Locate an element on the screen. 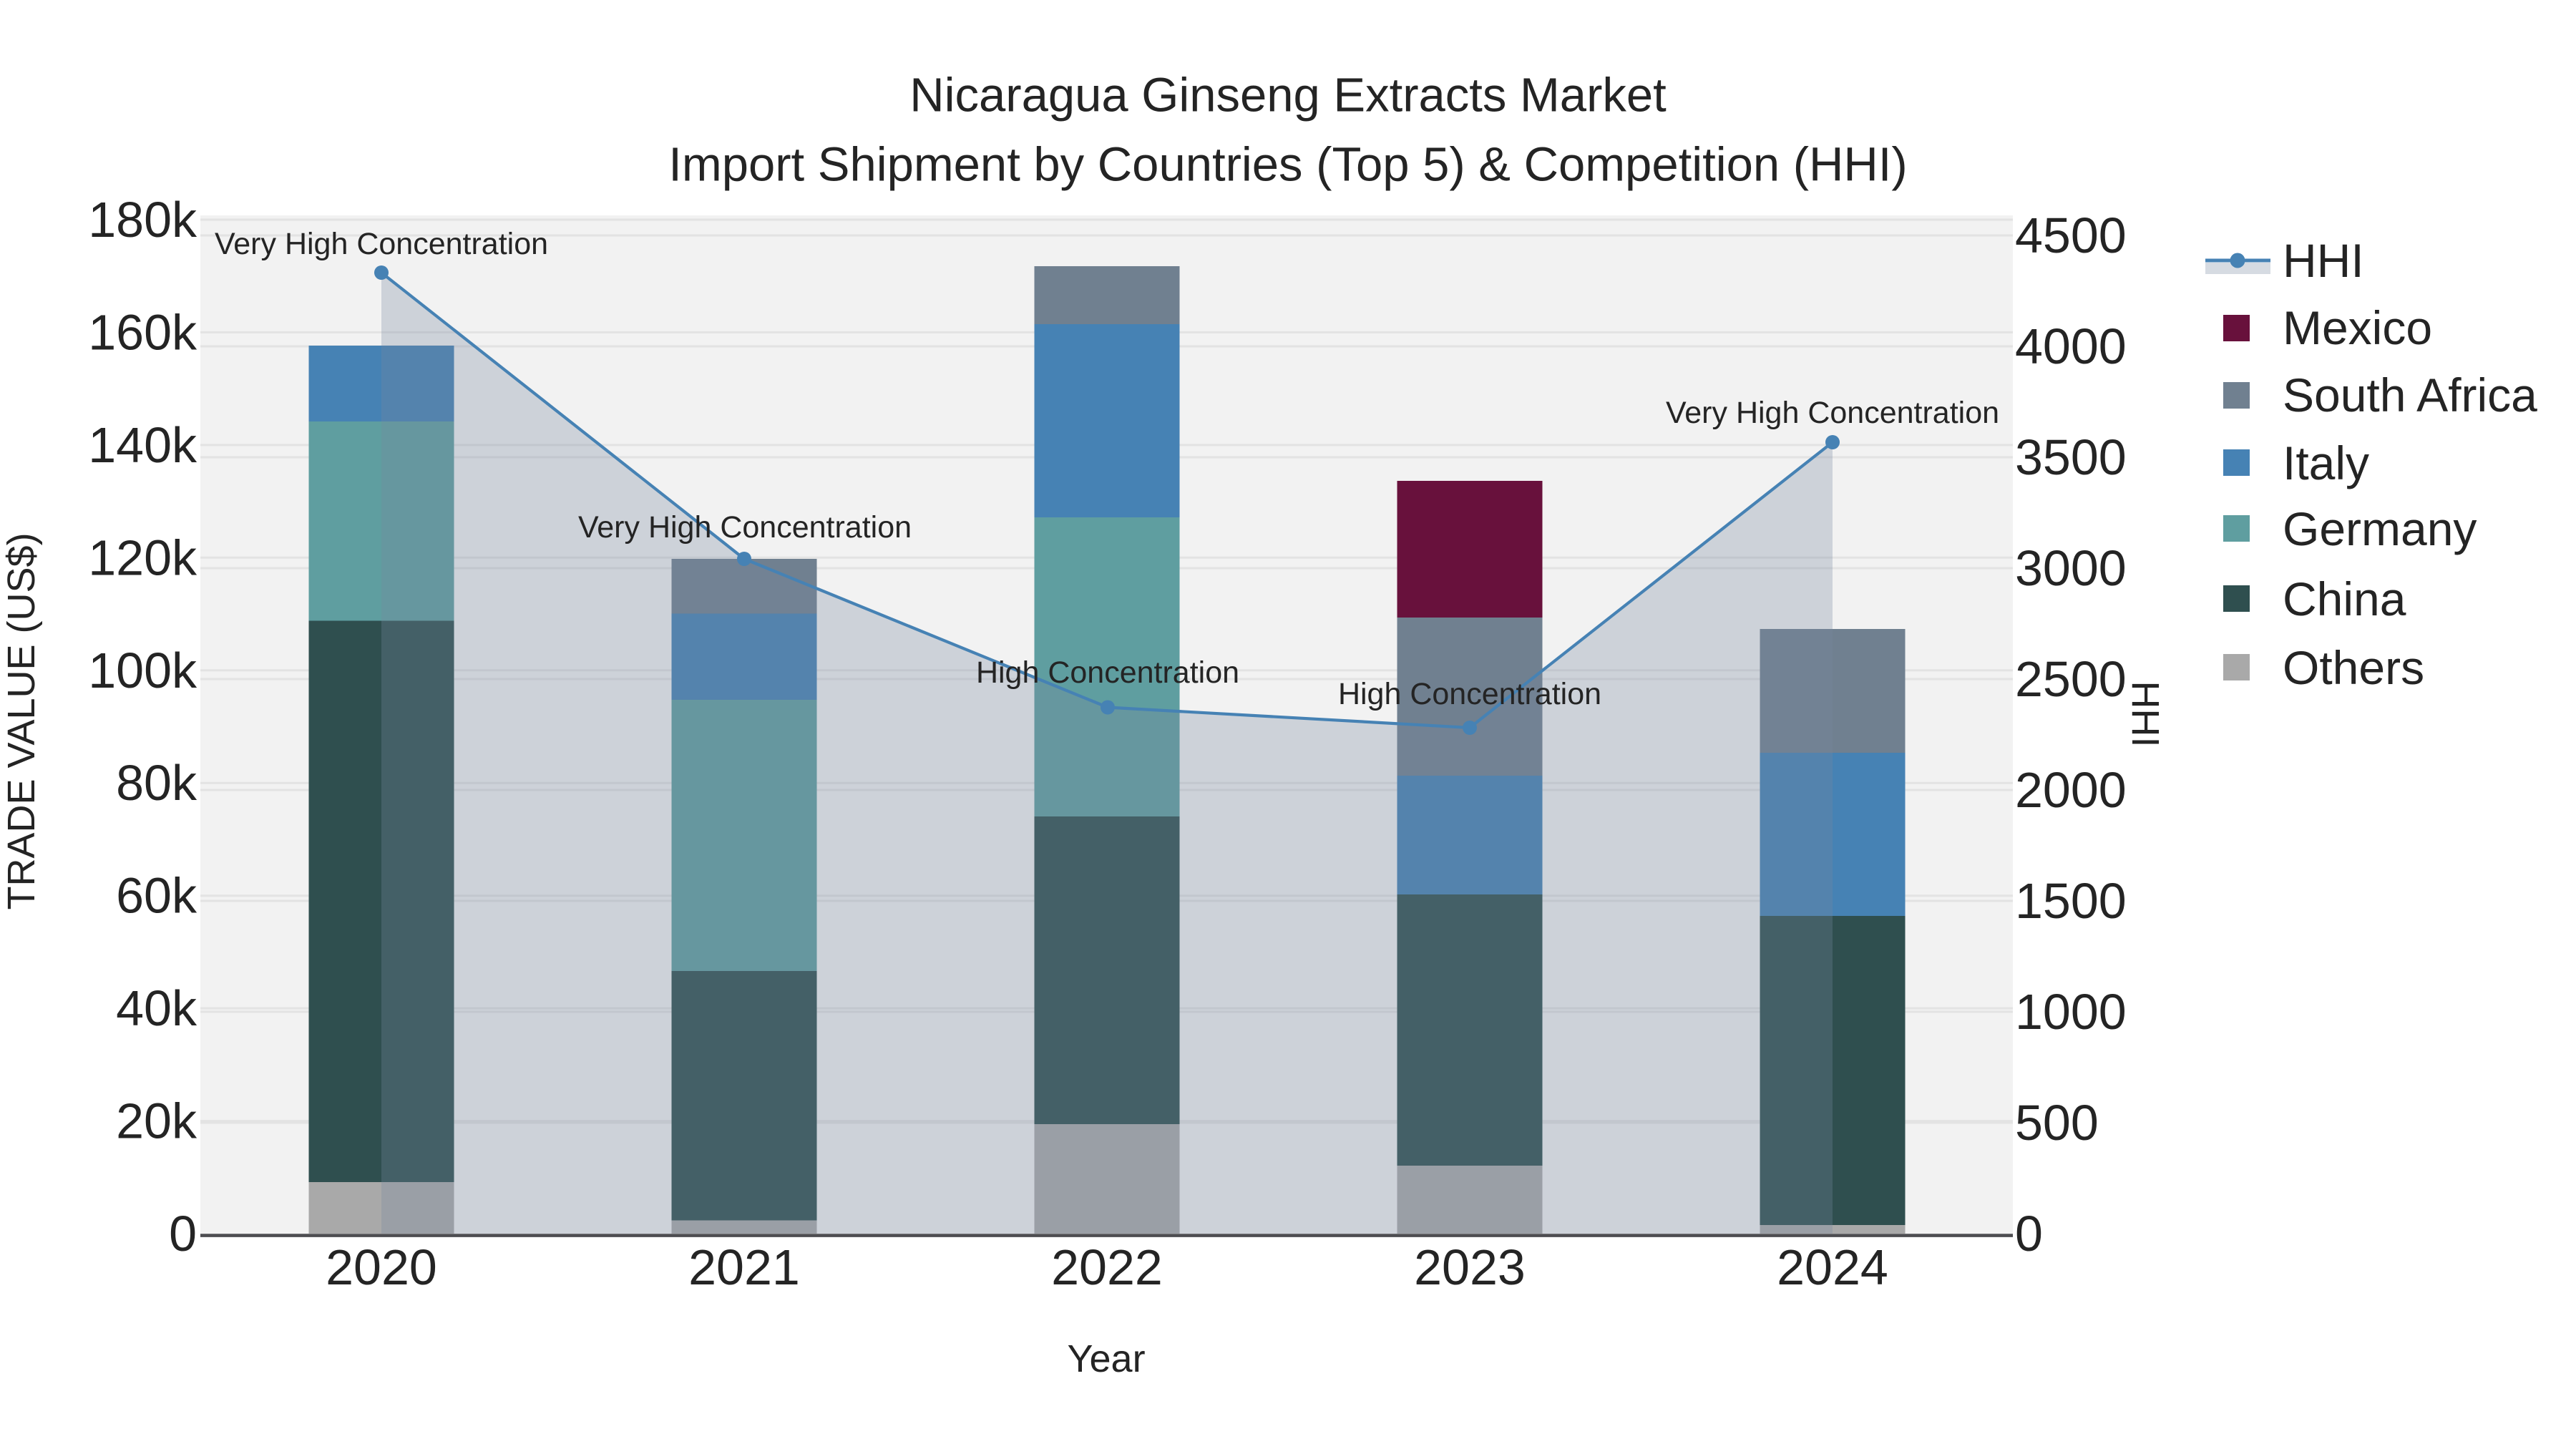 Image resolution: width=2576 pixels, height=1449 pixels. svg-text: 140k is located at coordinates (142, 445).